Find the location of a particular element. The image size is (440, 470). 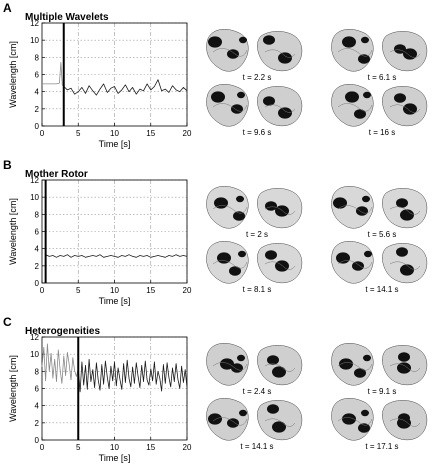

panel-title: Mother Rotor is located at coordinates (56, 174).